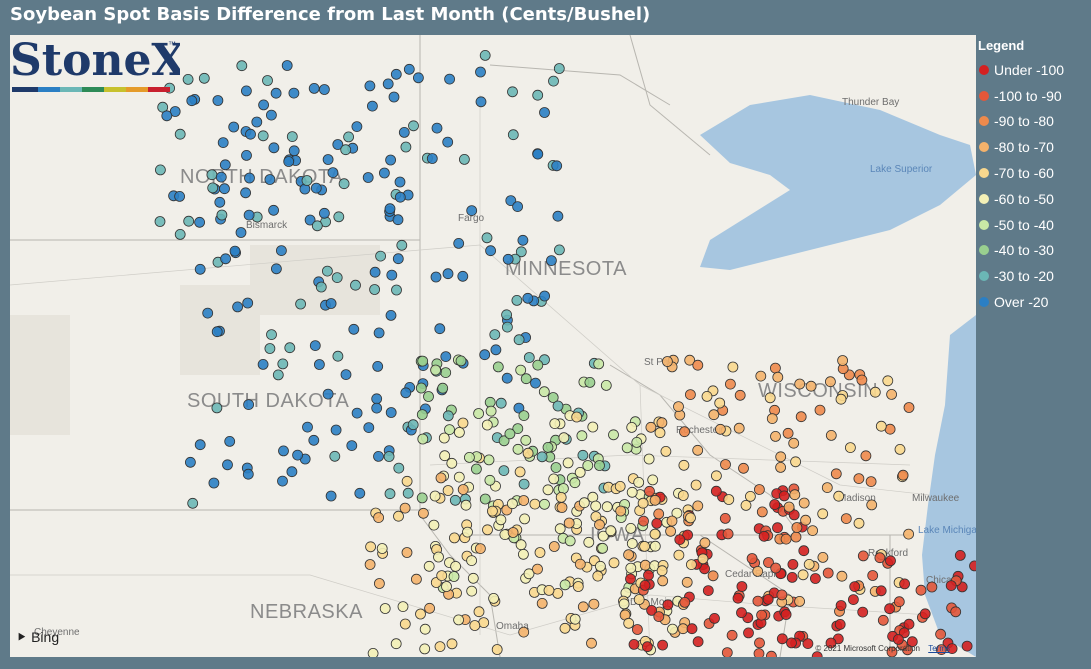 This screenshot has height=669, width=1091. Describe the element at coordinates (1033, 173) in the screenshot. I see `legend-item: -70 to -60` at that location.